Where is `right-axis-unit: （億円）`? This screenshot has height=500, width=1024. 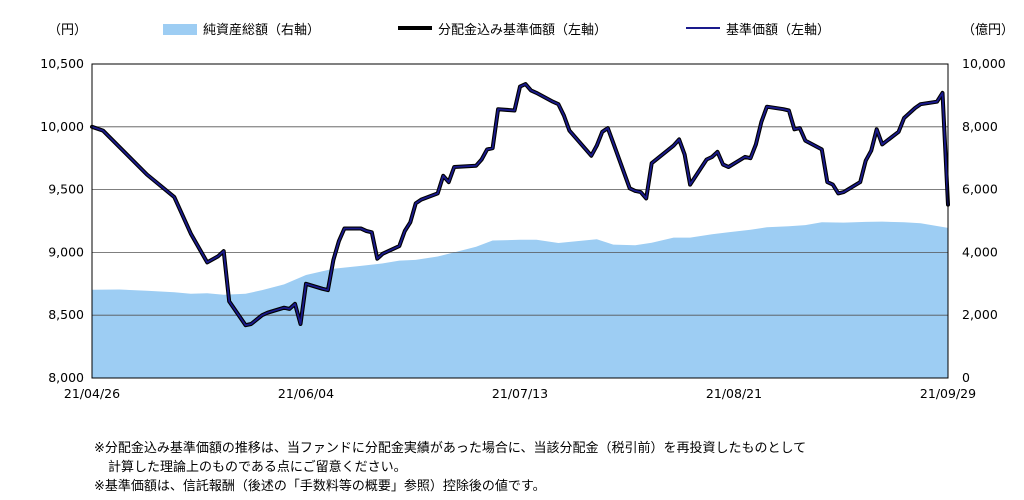
right-axis-unit: （億円） is located at coordinates (988, 30).